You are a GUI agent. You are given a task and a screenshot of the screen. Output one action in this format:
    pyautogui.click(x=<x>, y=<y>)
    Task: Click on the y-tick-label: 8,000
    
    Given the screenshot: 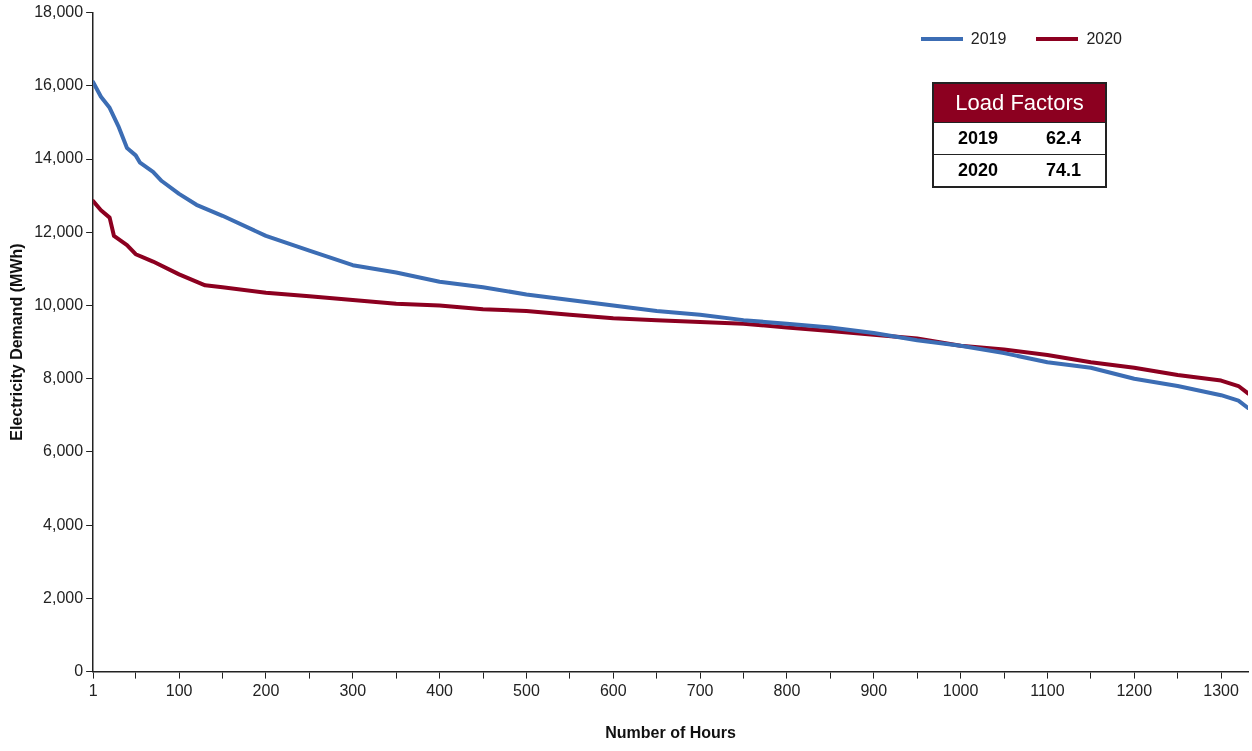 What is the action you would take?
    pyautogui.click(x=63, y=378)
    